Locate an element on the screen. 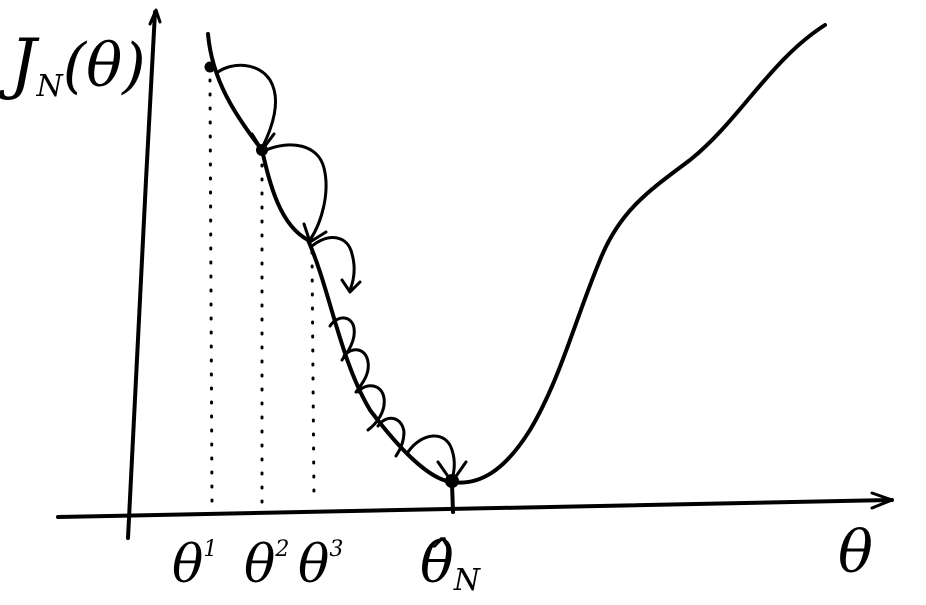  theta2-label: θ2 is located at coordinates (266, 565).